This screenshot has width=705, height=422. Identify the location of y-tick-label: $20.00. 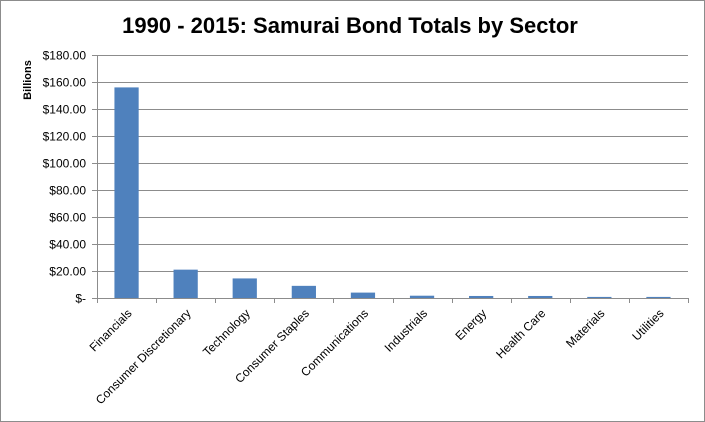
(67, 272).